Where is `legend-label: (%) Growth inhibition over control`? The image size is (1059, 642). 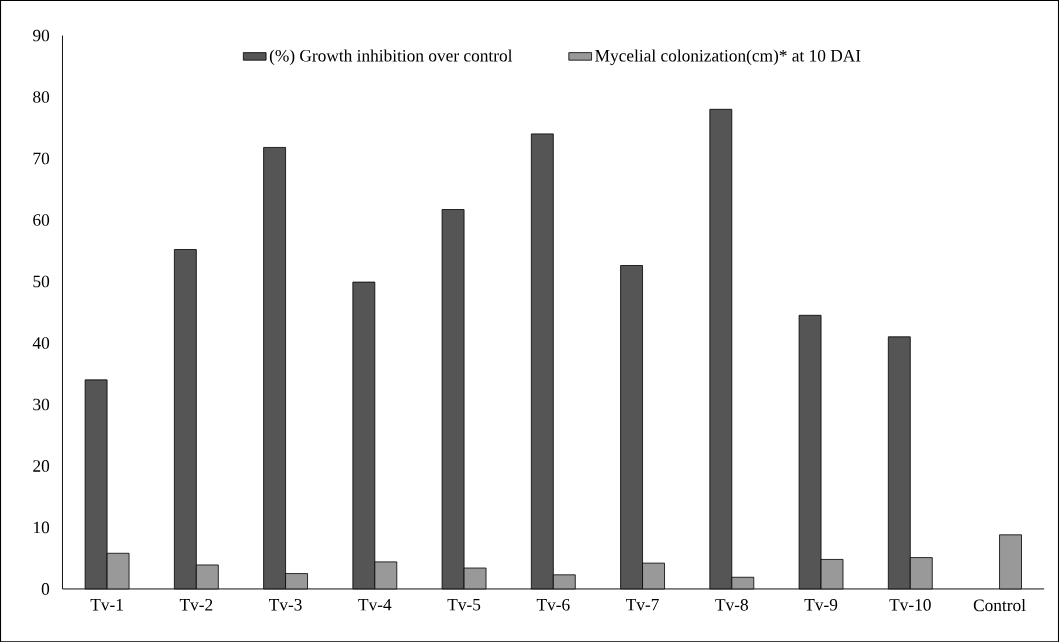 legend-label: (%) Growth inhibition over control is located at coordinates (391, 57).